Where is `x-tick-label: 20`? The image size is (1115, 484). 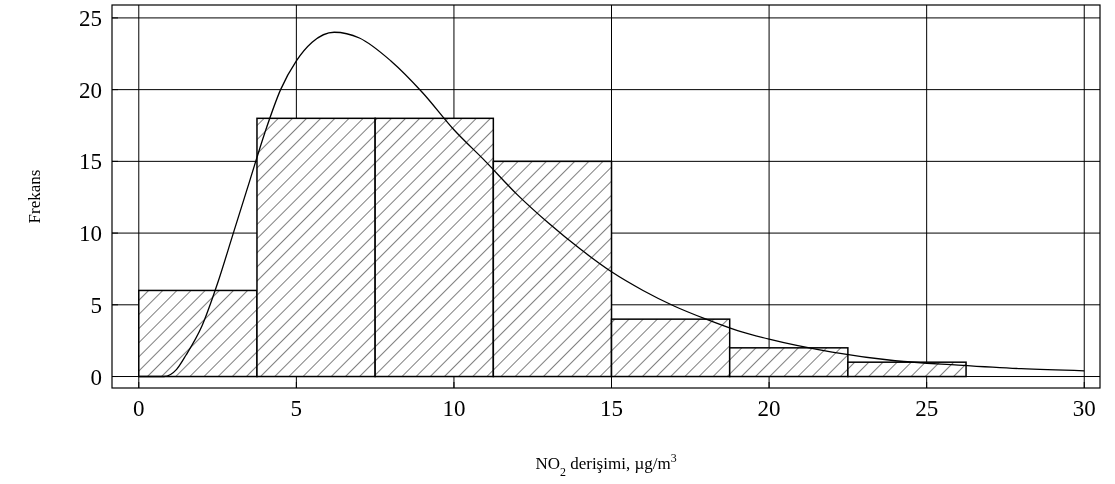
x-tick-label: 20 is located at coordinates (769, 408).